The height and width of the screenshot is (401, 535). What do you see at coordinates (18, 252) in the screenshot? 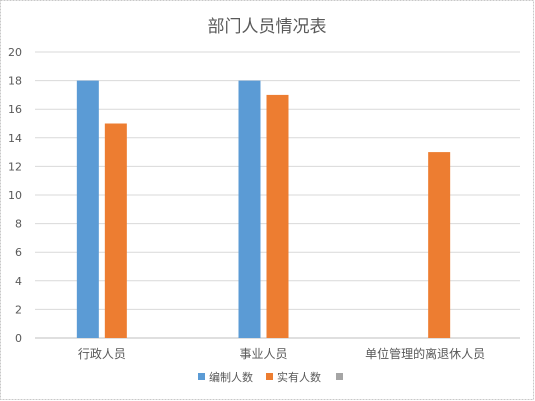
I see `y-tick-label: 6` at bounding box center [18, 252].